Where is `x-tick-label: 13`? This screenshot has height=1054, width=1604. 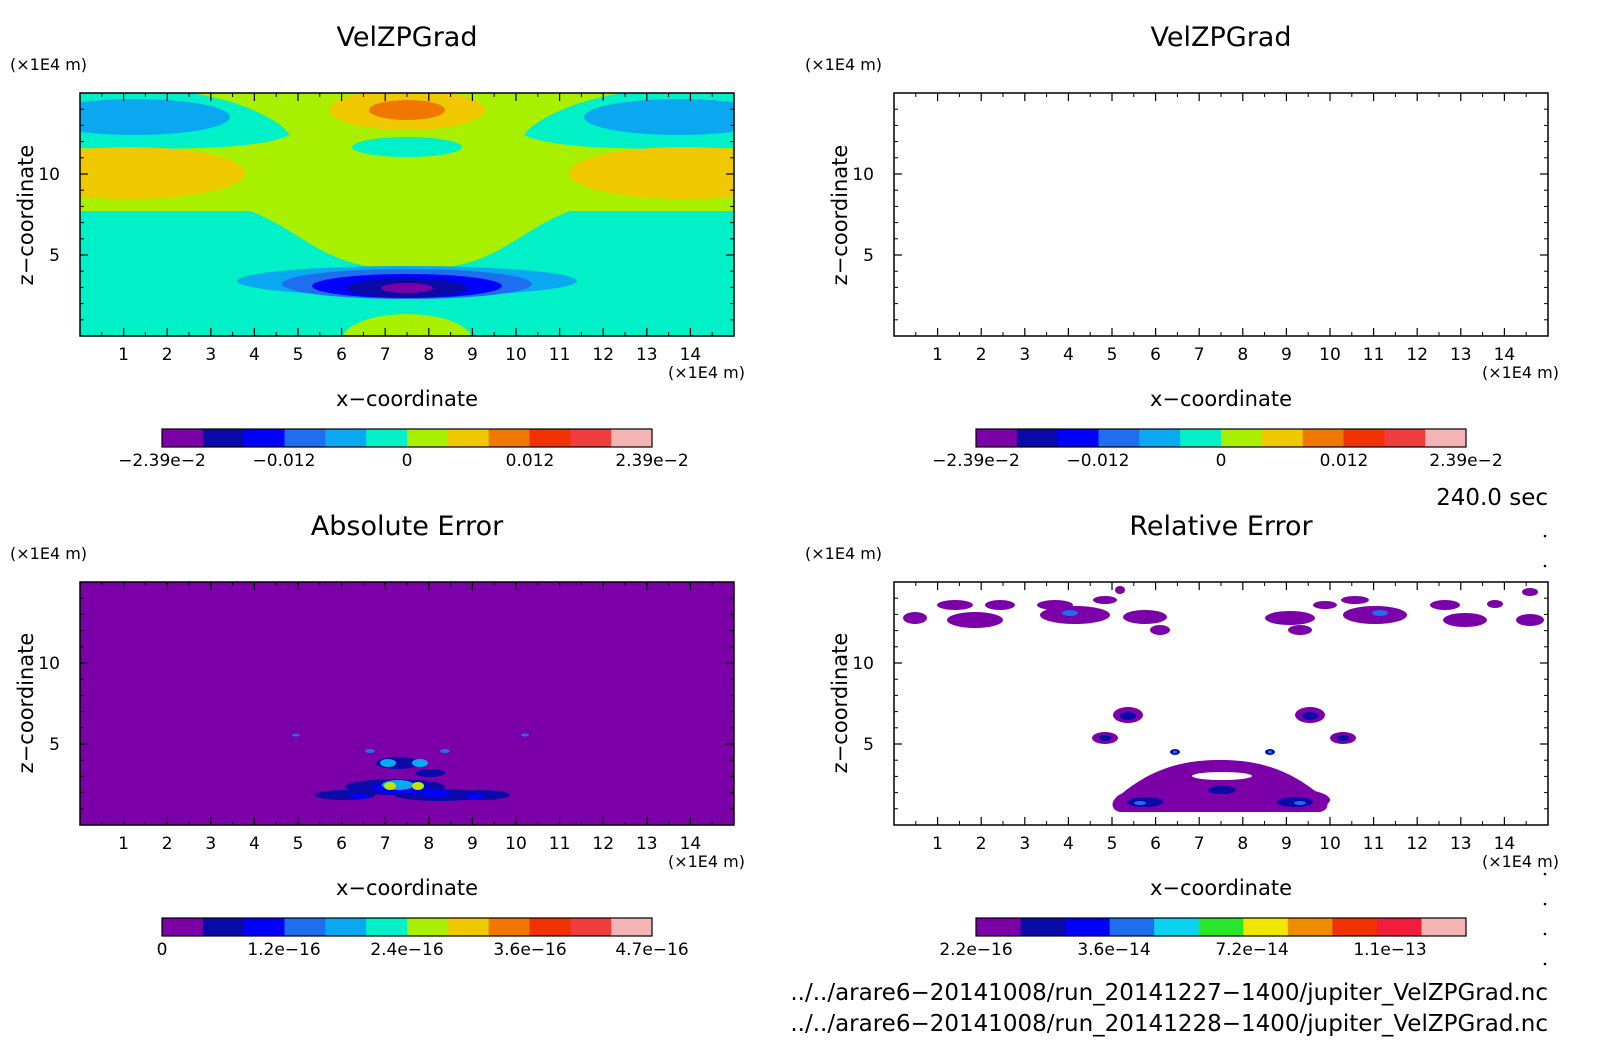 x-tick-label: 13 is located at coordinates (647, 355).